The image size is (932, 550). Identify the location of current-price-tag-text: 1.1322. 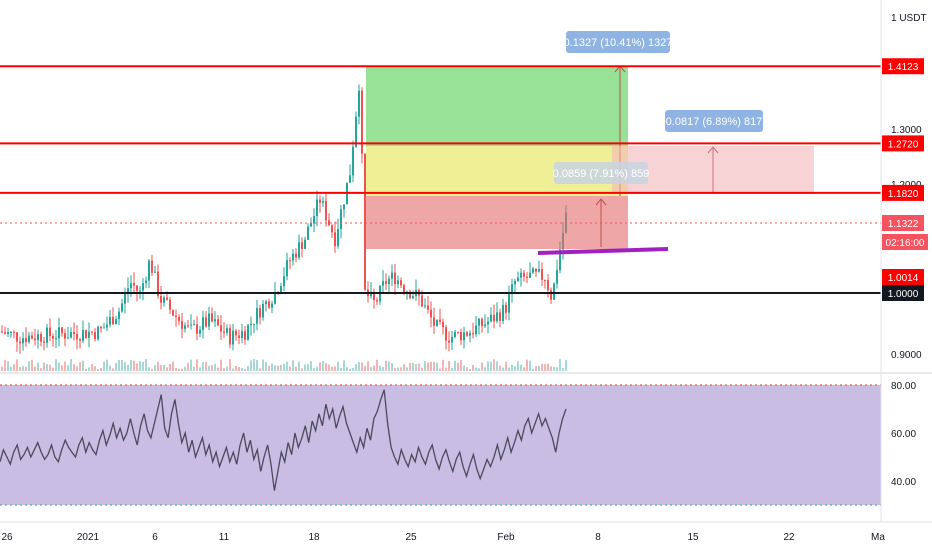
(903, 224).